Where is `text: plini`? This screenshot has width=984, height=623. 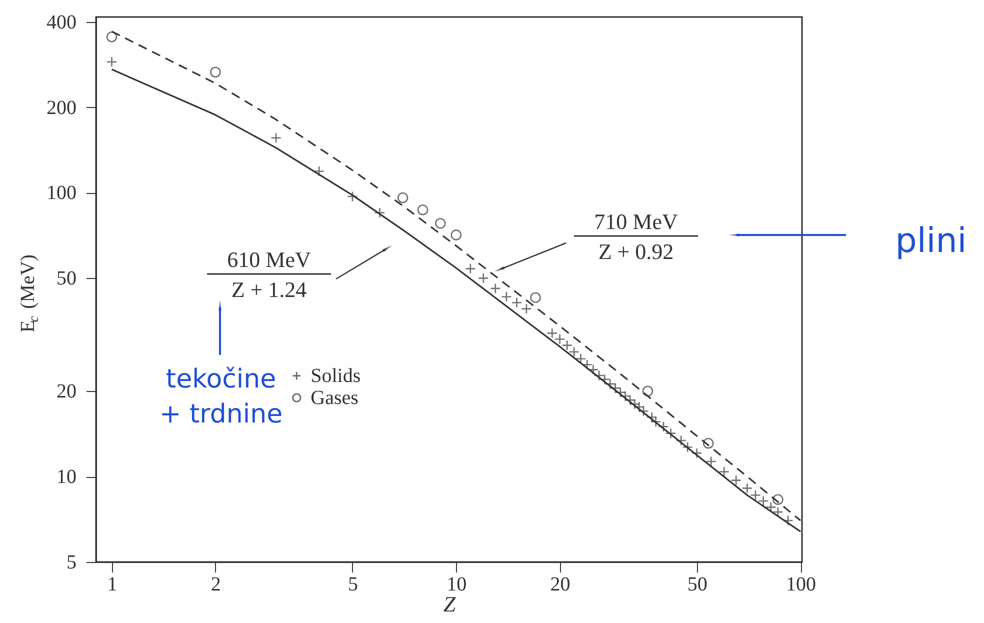
text: plini is located at coordinates (931, 241).